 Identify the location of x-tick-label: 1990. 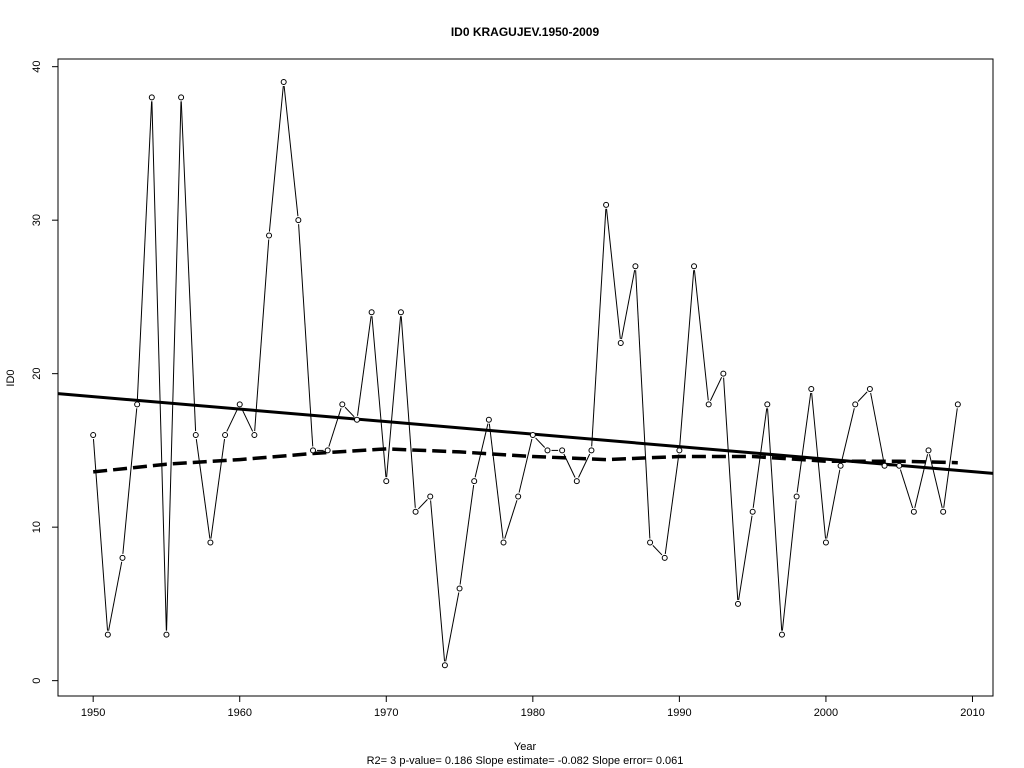
(679, 713).